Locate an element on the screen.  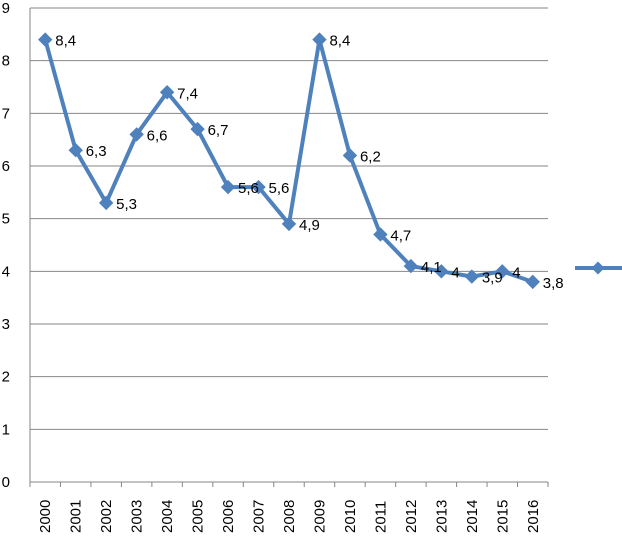
x-tick-label: 2002 is located at coordinates (106, 516).